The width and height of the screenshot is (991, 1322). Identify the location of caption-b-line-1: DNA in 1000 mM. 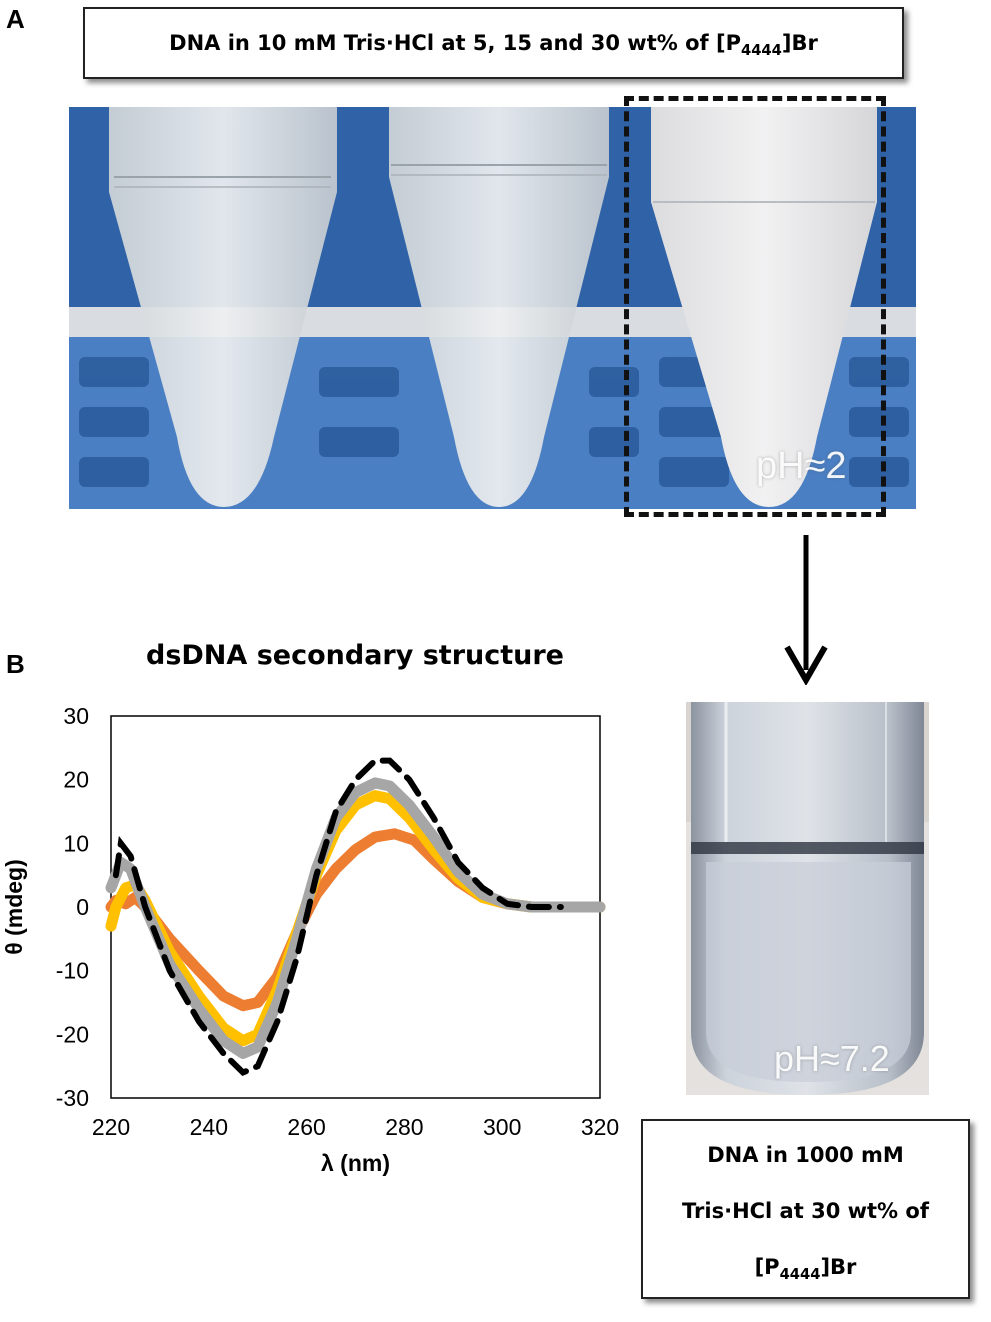
(805, 1155).